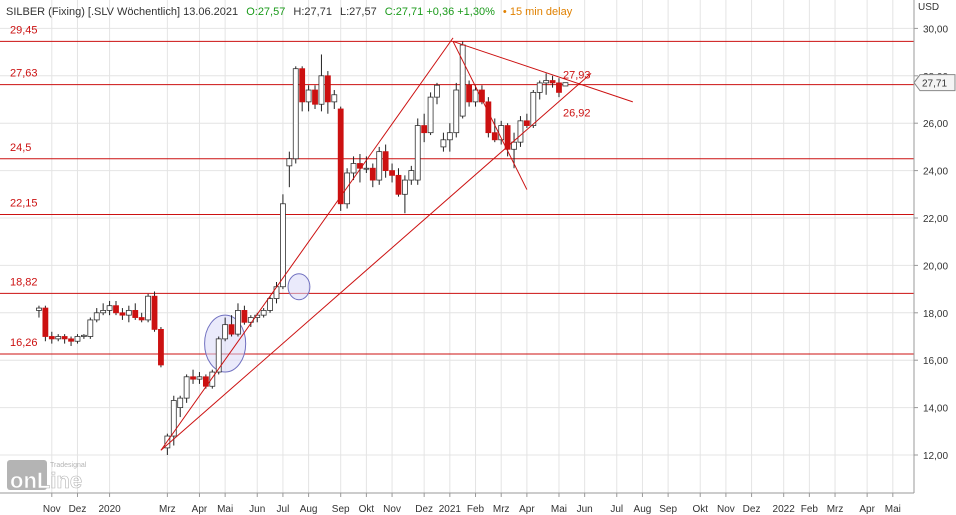 The width and height of the screenshot is (956, 515). Describe the element at coordinates (312, 12) in the screenshot. I see `high-value: H:27,71` at that location.